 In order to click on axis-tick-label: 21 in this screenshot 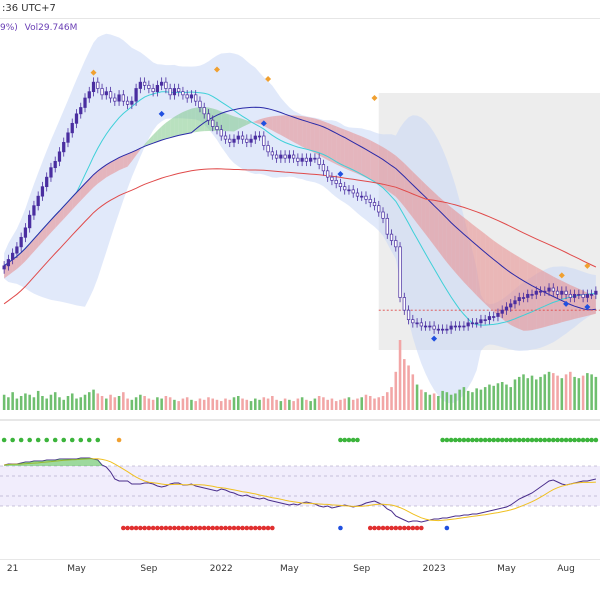, I will do `click(12, 569)`.